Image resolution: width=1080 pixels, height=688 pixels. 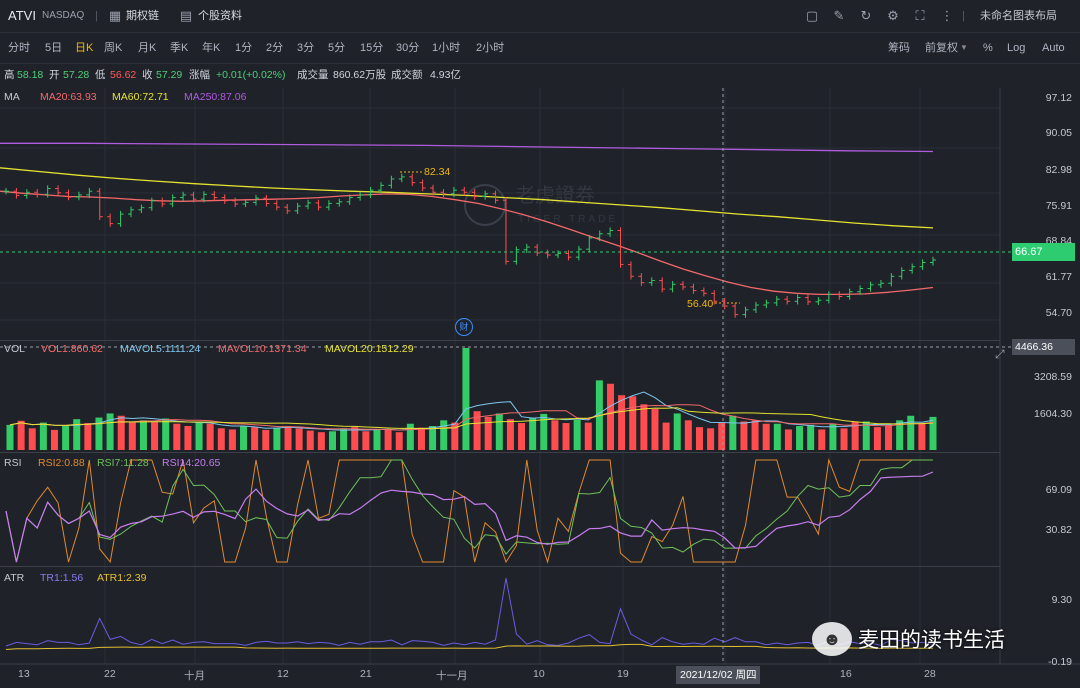 I want to click on refresh-icon: ↻, so click(x=866, y=15).